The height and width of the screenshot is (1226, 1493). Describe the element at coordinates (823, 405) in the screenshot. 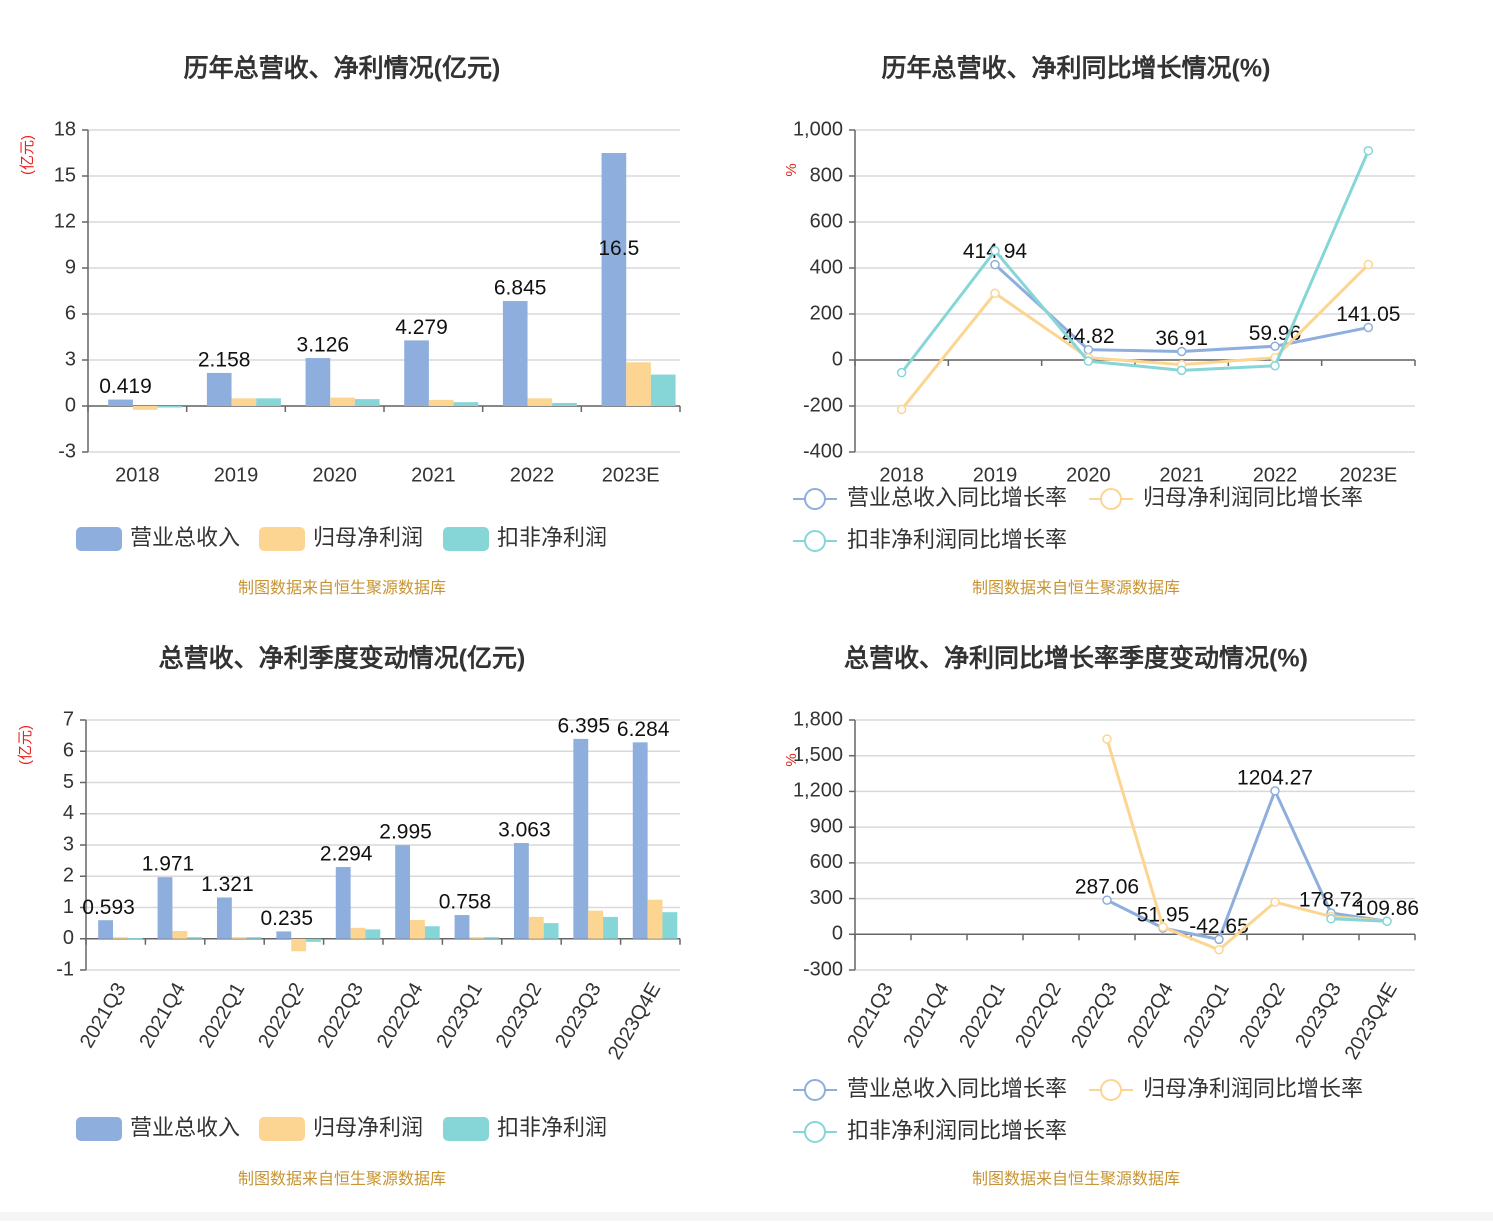

I see `y-tick-label: -200` at that location.